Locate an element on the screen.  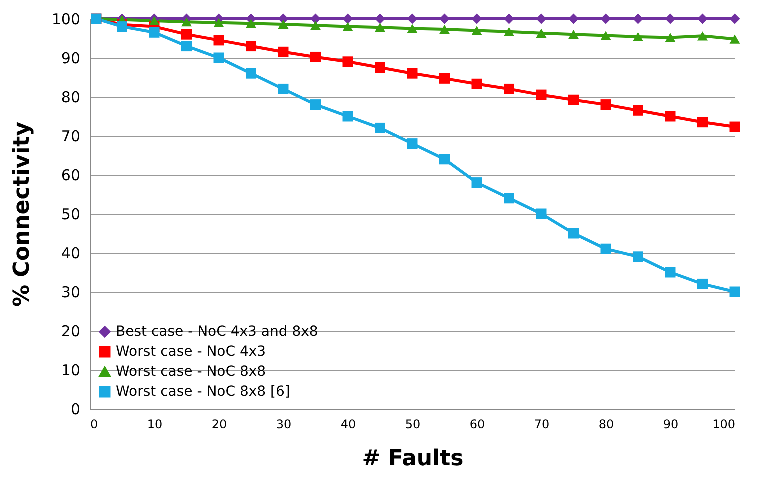
x-tick-label: 90 is located at coordinates (671, 425).